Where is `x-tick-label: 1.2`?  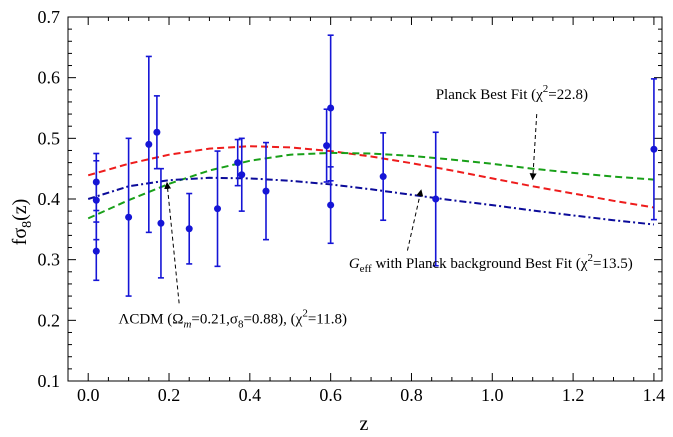 x-tick-label: 1.2 is located at coordinates (573, 395).